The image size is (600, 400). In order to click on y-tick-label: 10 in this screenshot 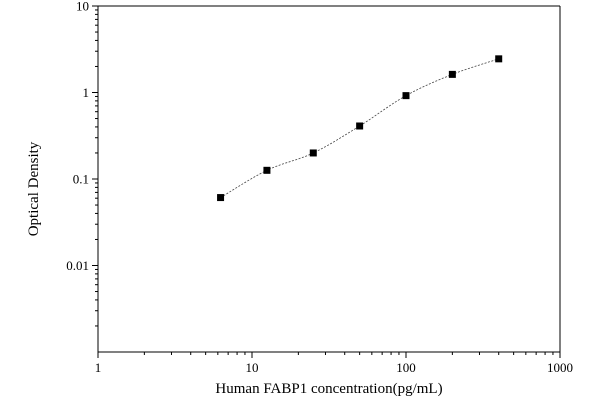, I will do `click(82, 7)`.